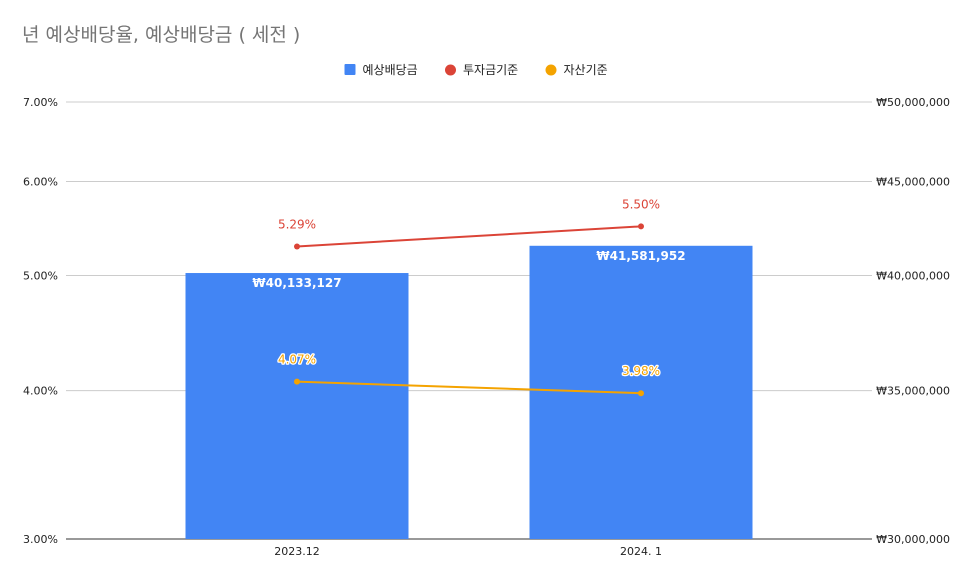 This screenshot has width=978, height=582. Describe the element at coordinates (913, 102) in the screenshot. I see `right-tick-label: ₩50,000,000` at that location.